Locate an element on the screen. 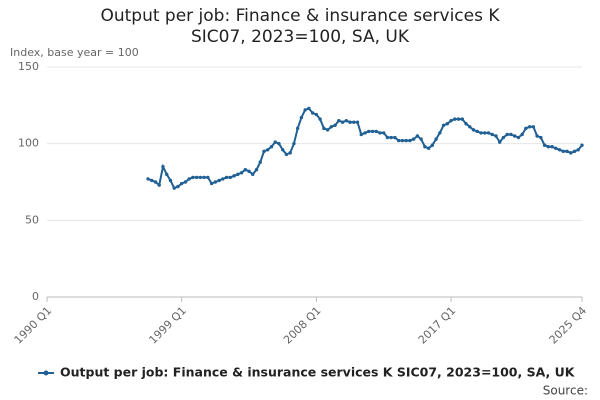 The width and height of the screenshot is (600, 400). x-tick-label: 1990 Q1 is located at coordinates (33, 325).